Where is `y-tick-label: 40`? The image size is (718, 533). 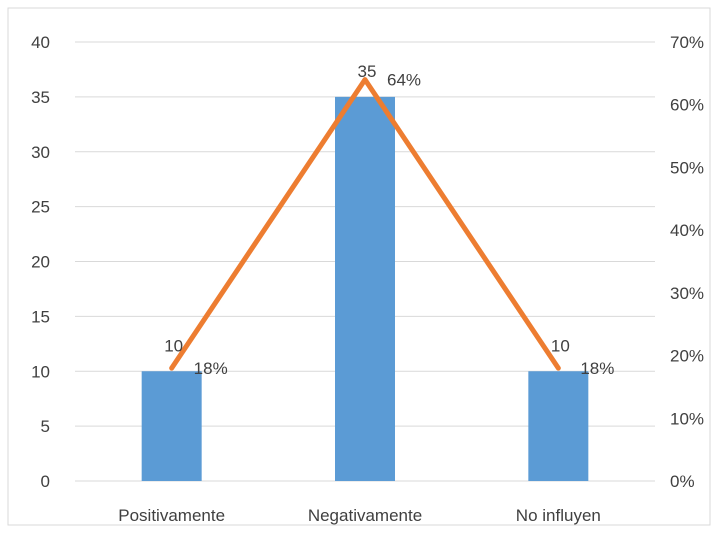
y-tick-label: 40 is located at coordinates (40, 42).